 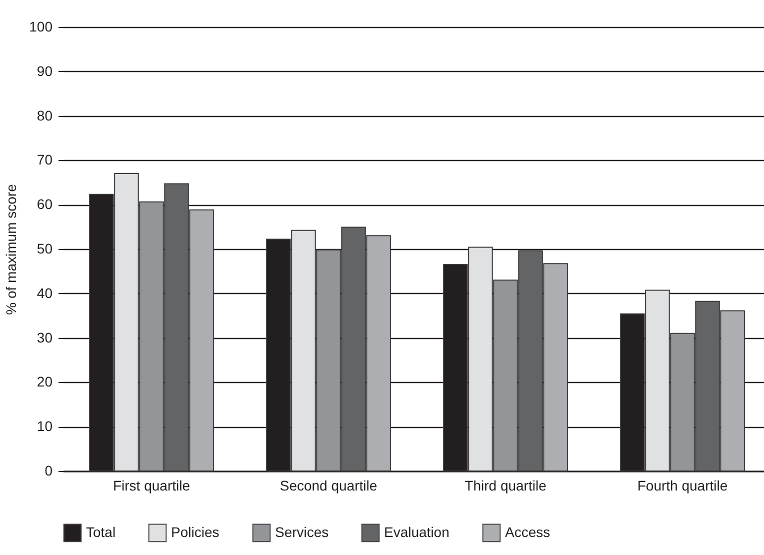 I want to click on y-tick-label: 80, so click(x=44, y=115).